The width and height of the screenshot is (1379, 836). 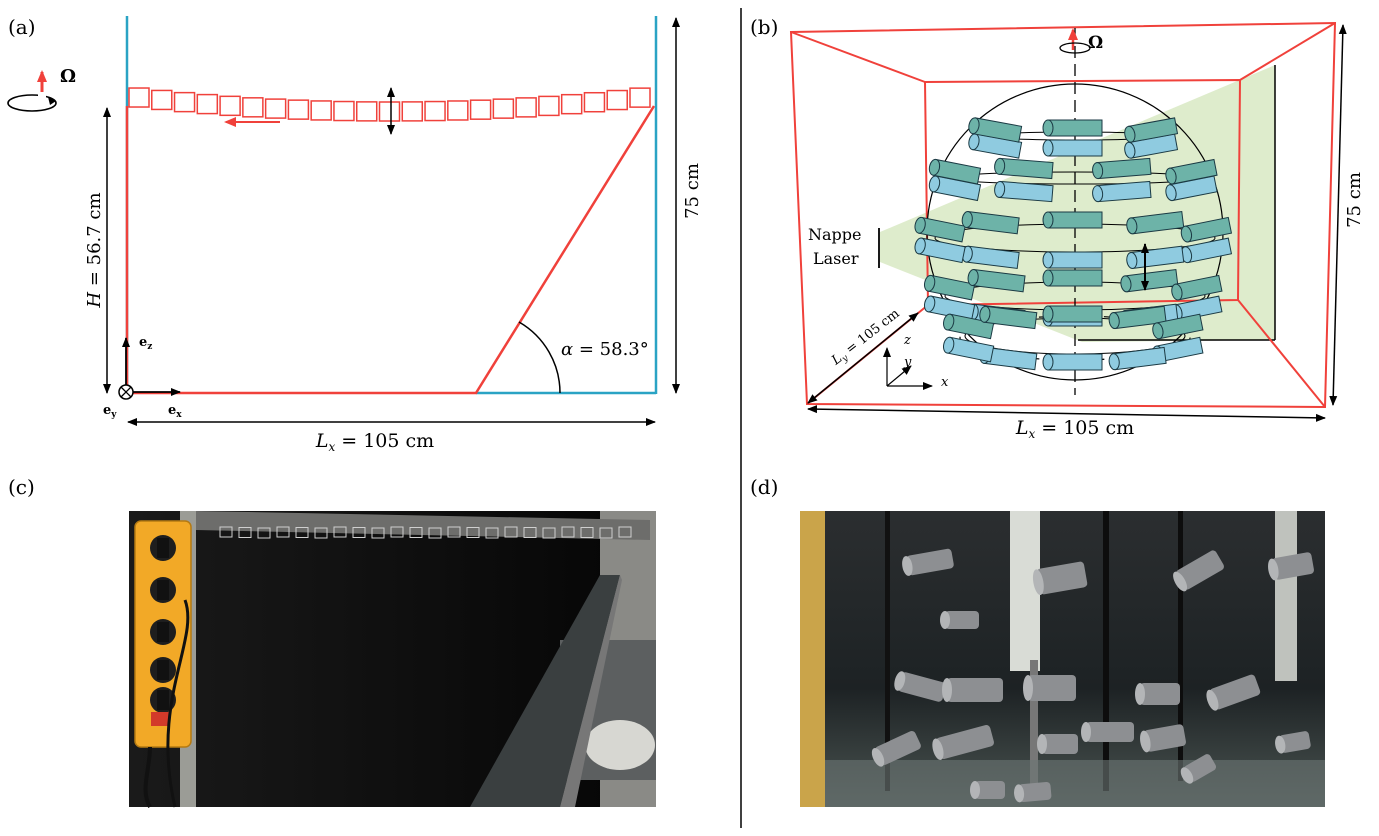 What do you see at coordinates (945, 382) in the screenshot?
I see `axis-x-label: x` at bounding box center [945, 382].